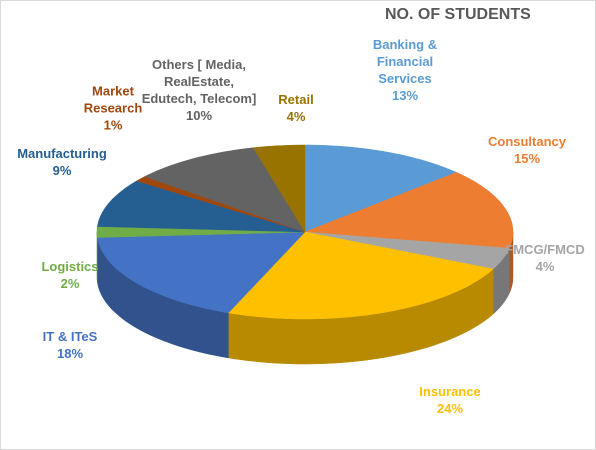 This screenshot has height=450, width=596. I want to click on category-label: Retail, so click(296, 99).